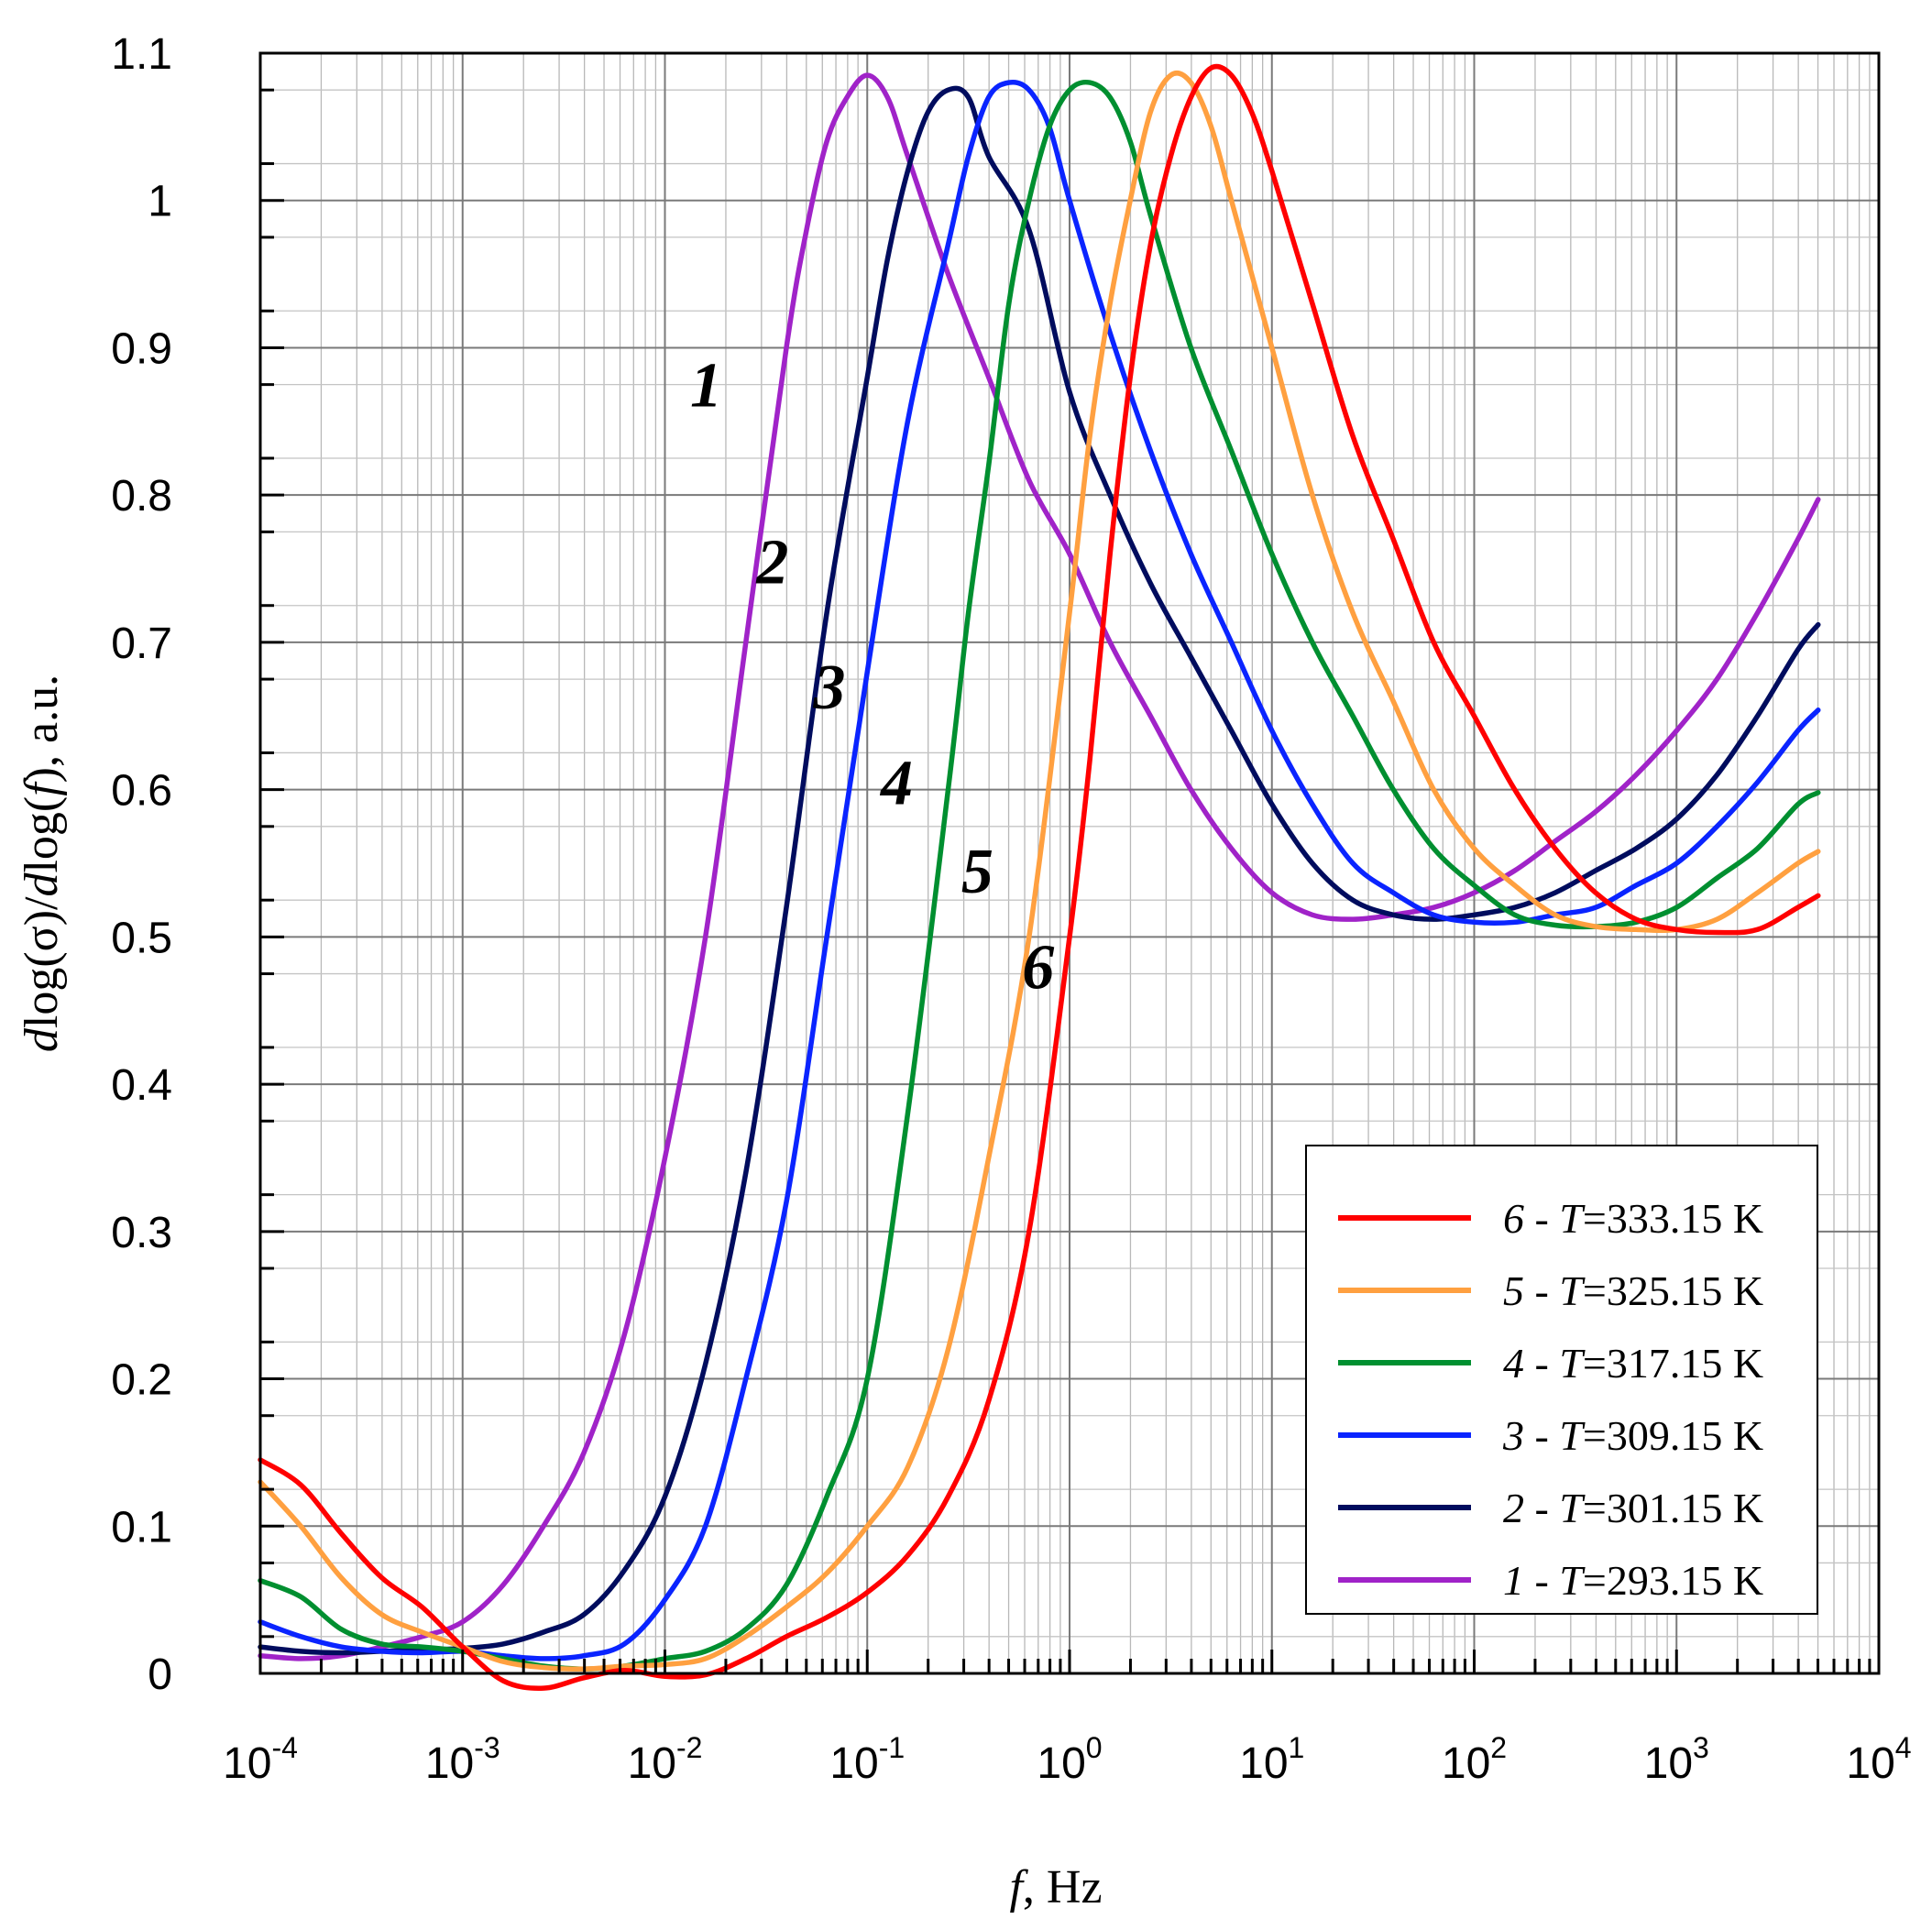 The image size is (1932, 1919). Describe the element at coordinates (260, 1759) in the screenshot. I see `x-tick-label: 10⁻⁴` at that location.